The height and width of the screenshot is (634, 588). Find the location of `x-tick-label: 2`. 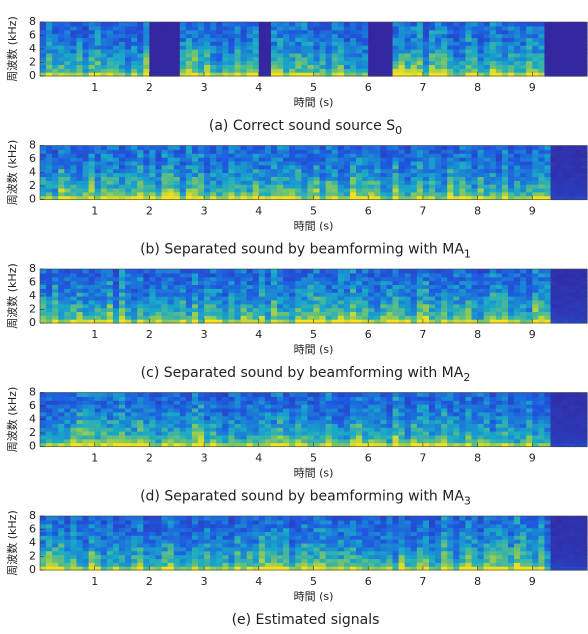

x-tick-label: 2 is located at coordinates (149, 87).